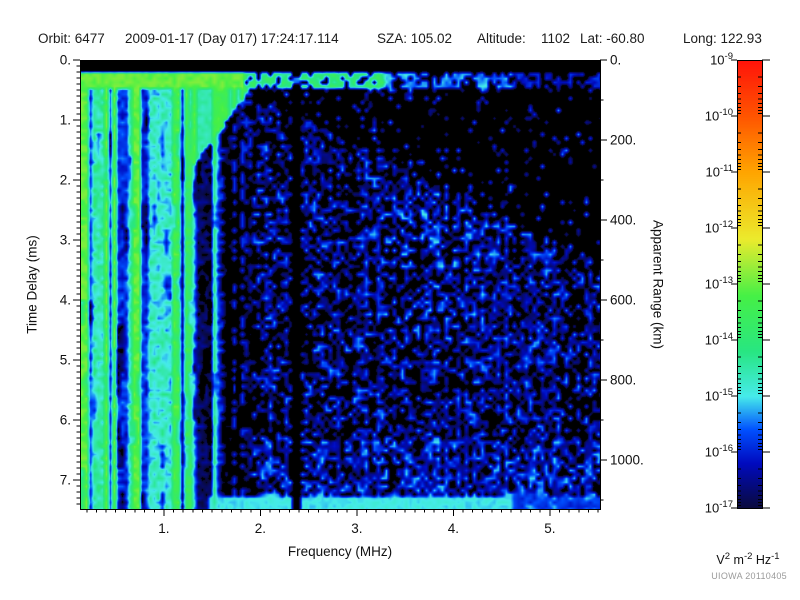  What do you see at coordinates (623, 140) in the screenshot?
I see `y2-axis-tick-label: 200.` at bounding box center [623, 140].